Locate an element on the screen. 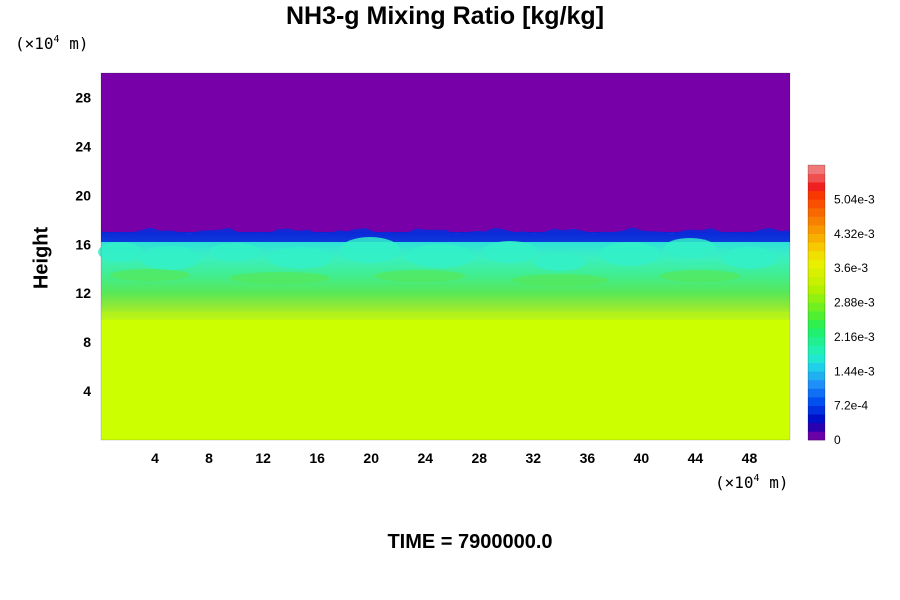 Image resolution: width=900 pixels, height=600 pixels. x-unit-exponent: 4 is located at coordinates (756, 478).